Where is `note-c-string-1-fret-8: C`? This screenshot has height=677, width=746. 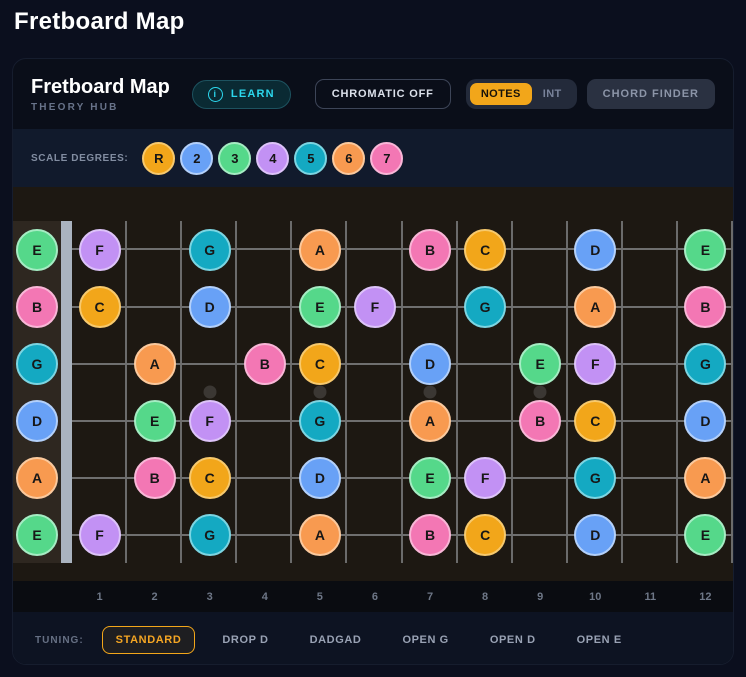
note-c-string-1-fret-8: C is located at coordinates (485, 249).